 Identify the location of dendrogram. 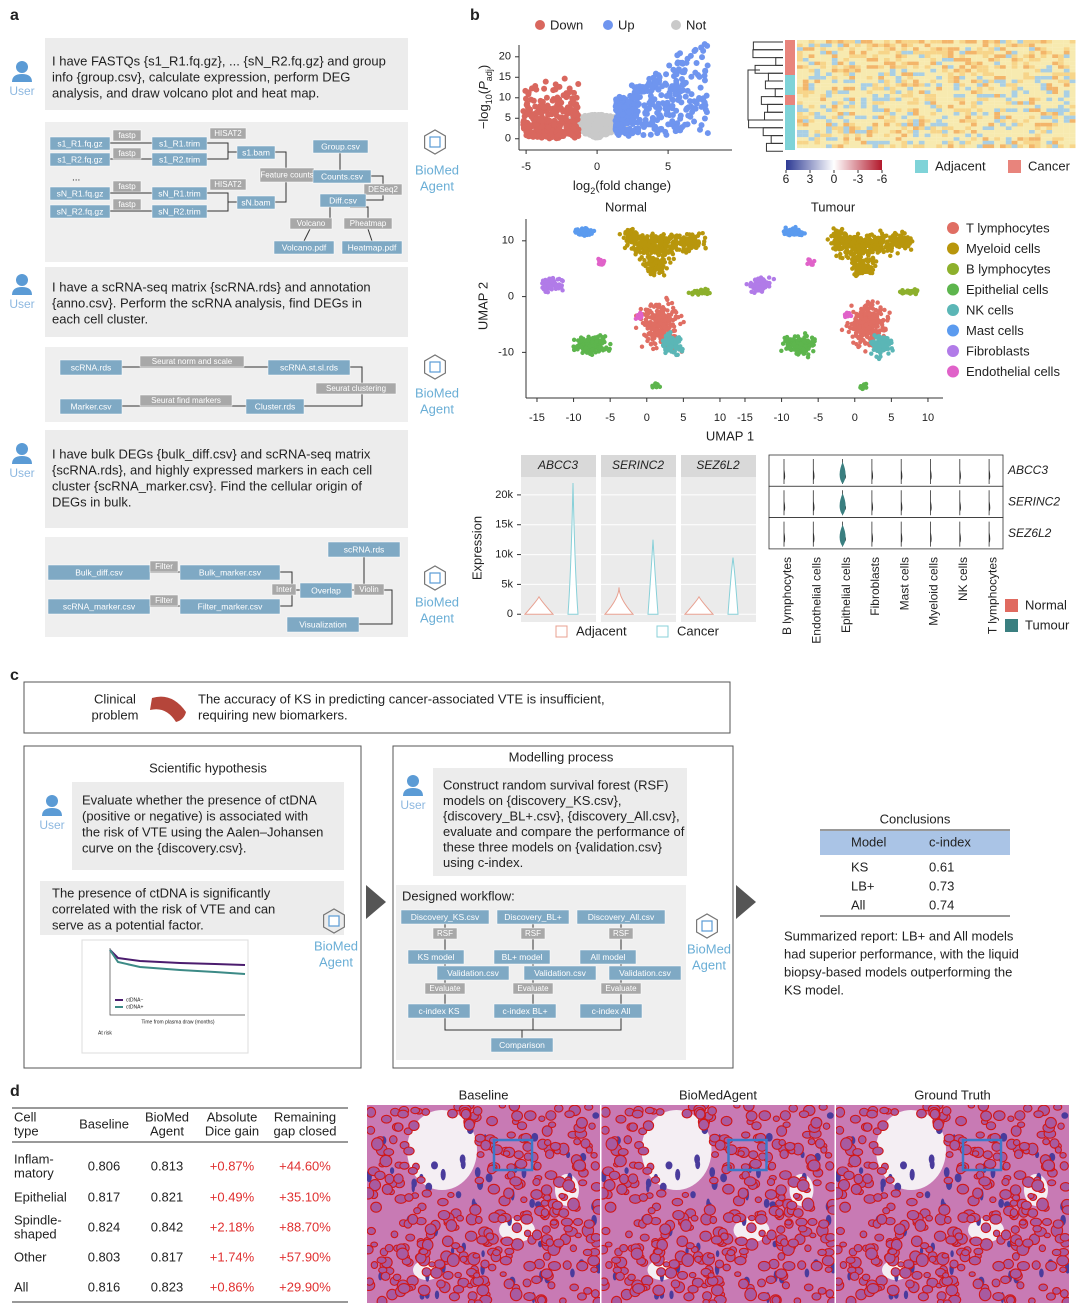
(774, 147).